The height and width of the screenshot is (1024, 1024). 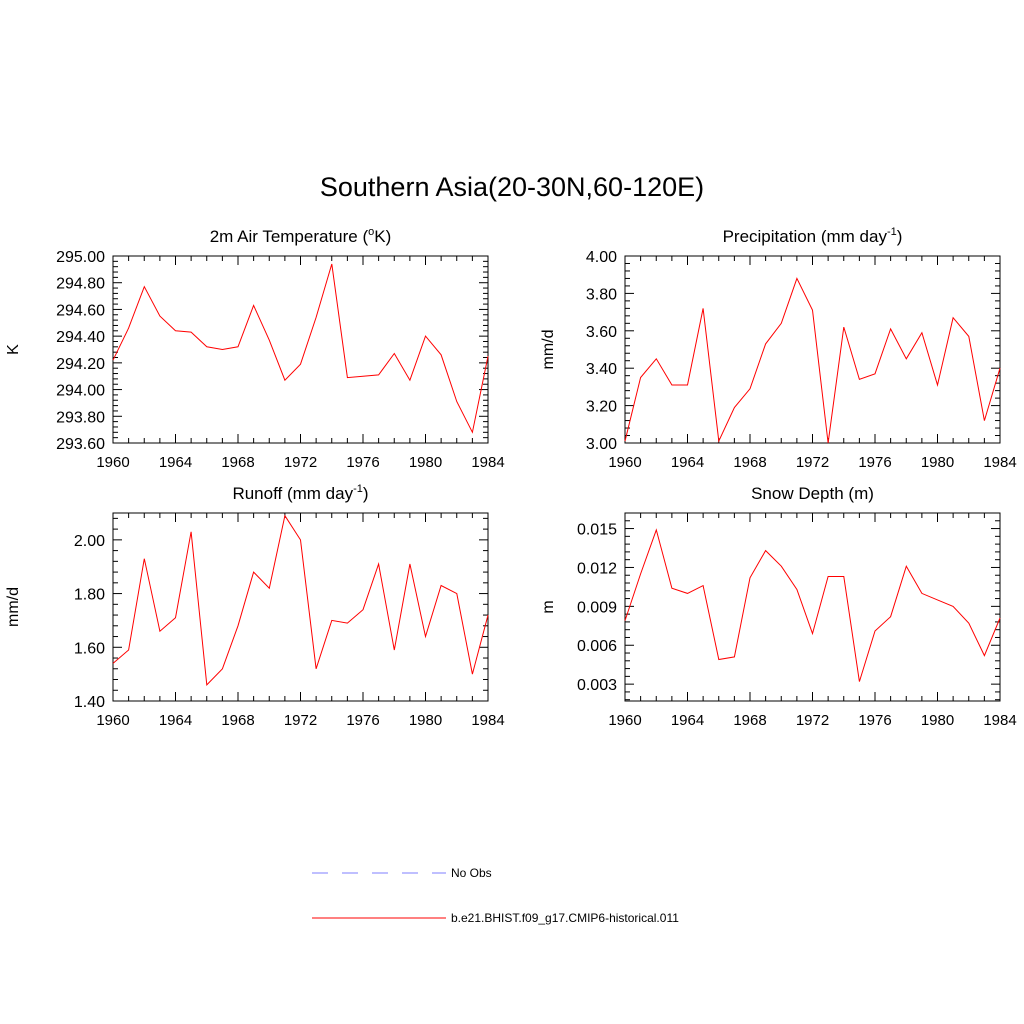 What do you see at coordinates (512, 187) in the screenshot?
I see `figure-title: Southern Asia(20-30N,60-120E)` at bounding box center [512, 187].